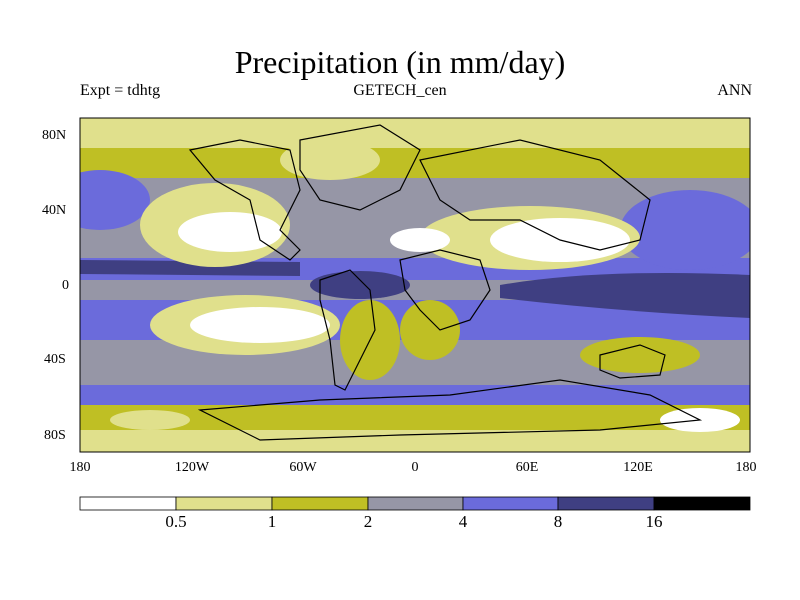 Image resolution: width=800 pixels, height=600 pixels. I want to click on lat-tick-80n: 80N, so click(54, 135).